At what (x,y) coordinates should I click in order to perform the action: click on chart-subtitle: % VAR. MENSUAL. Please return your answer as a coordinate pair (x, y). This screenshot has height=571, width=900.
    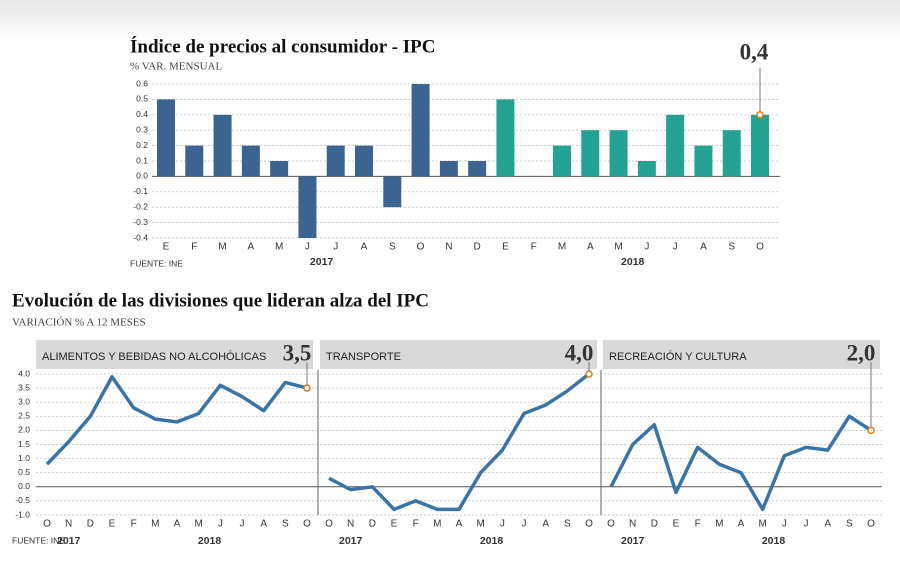
    Looking at the image, I should click on (176, 67).